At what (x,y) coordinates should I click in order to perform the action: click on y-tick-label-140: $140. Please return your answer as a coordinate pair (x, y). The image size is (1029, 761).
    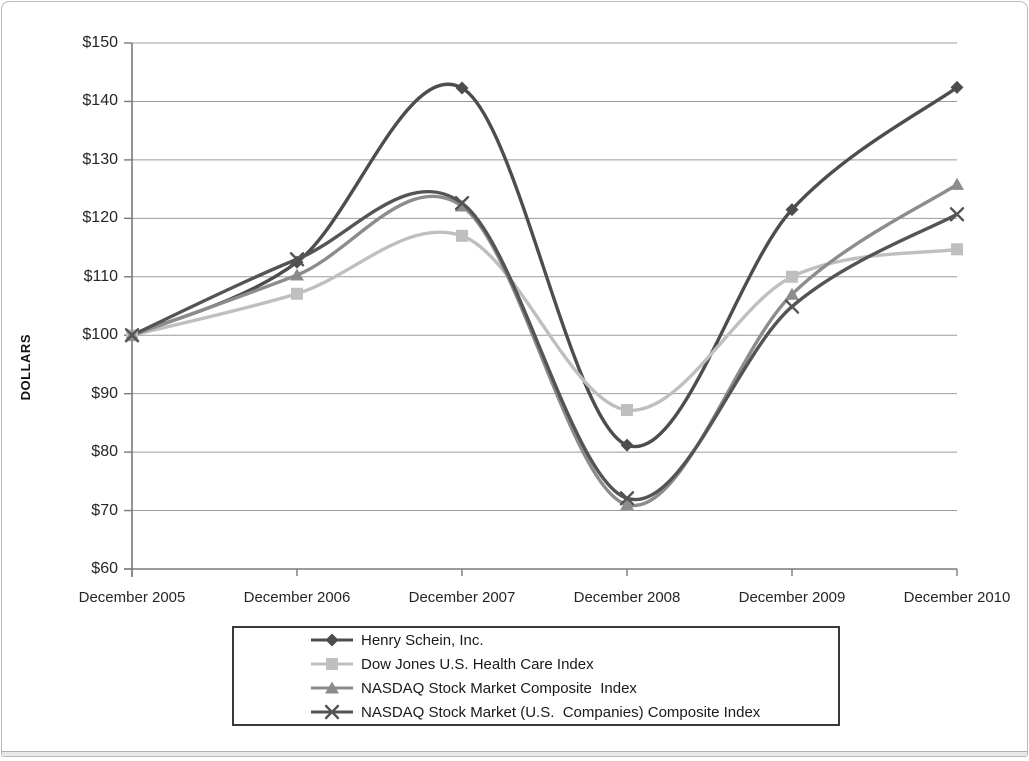
    Looking at the image, I should click on (100, 101).